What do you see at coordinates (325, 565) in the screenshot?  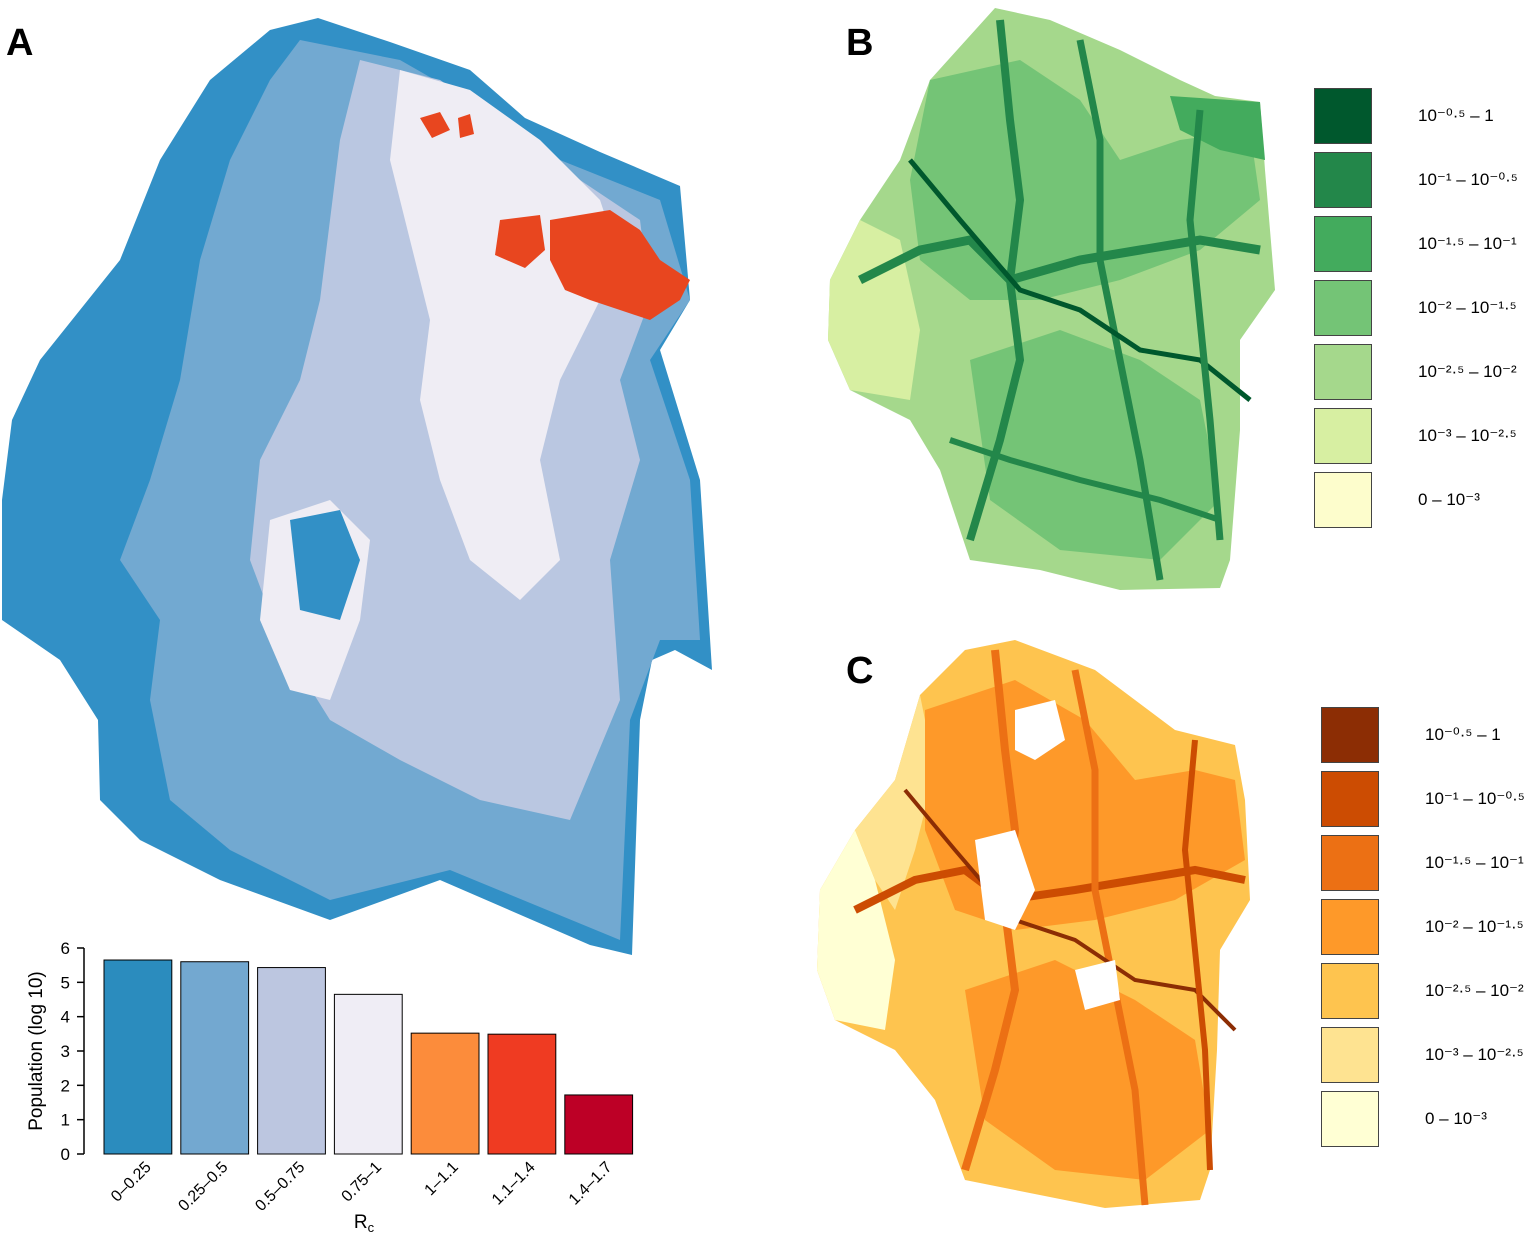 I see `map-a-class-0-025-patch` at bounding box center [325, 565].